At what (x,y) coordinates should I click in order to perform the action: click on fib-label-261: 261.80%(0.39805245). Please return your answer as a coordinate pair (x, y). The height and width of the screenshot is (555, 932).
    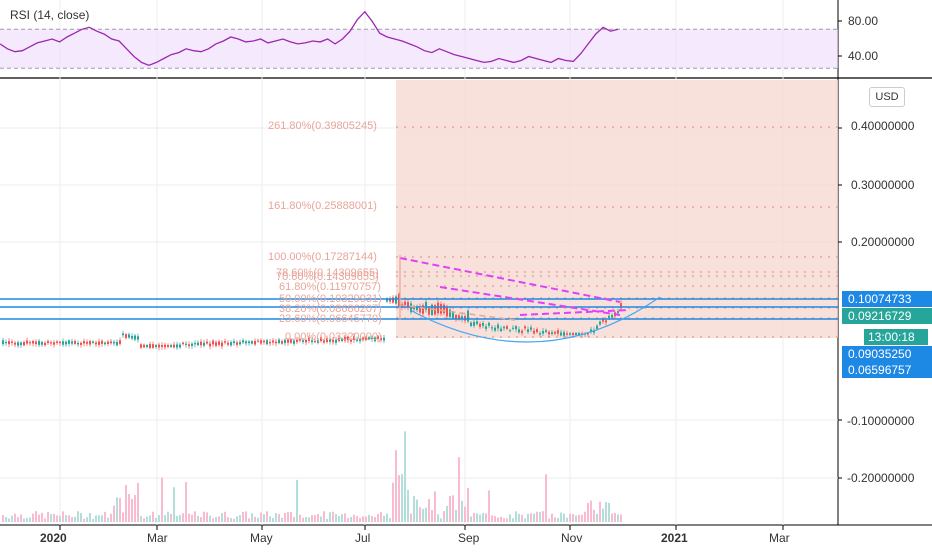
    Looking at the image, I should click on (322, 126).